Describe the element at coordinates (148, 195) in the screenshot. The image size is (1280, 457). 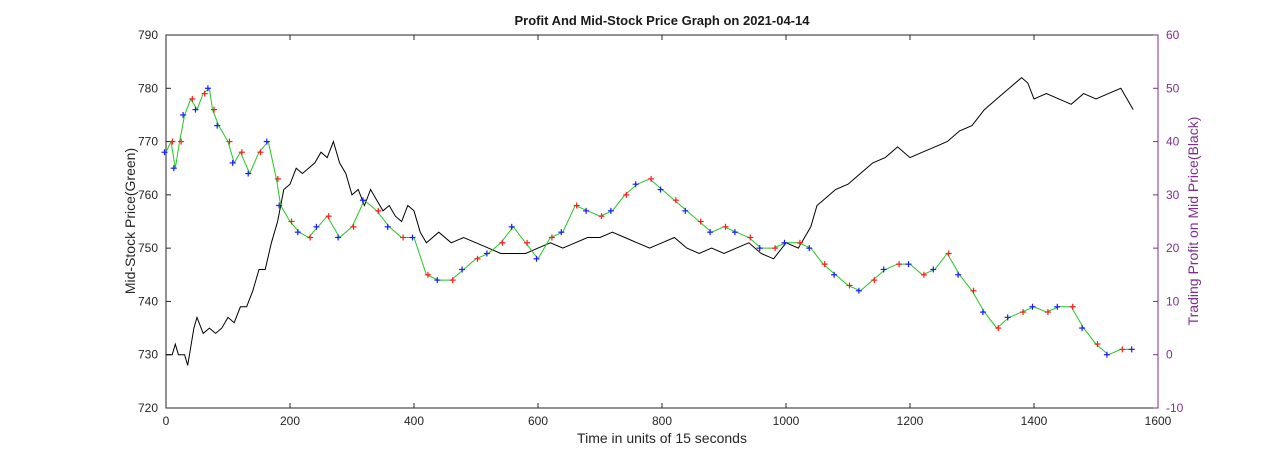
I see `y-left-tick-label: 760` at that location.